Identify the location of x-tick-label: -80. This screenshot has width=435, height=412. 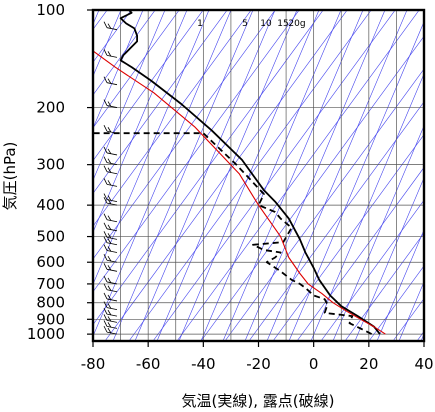
(93, 364).